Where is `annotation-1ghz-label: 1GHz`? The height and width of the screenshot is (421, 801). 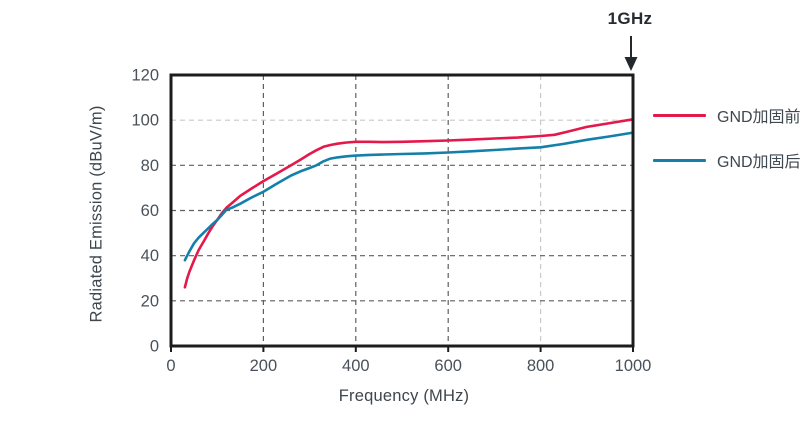
annotation-1ghz-label: 1GHz is located at coordinates (630, 18).